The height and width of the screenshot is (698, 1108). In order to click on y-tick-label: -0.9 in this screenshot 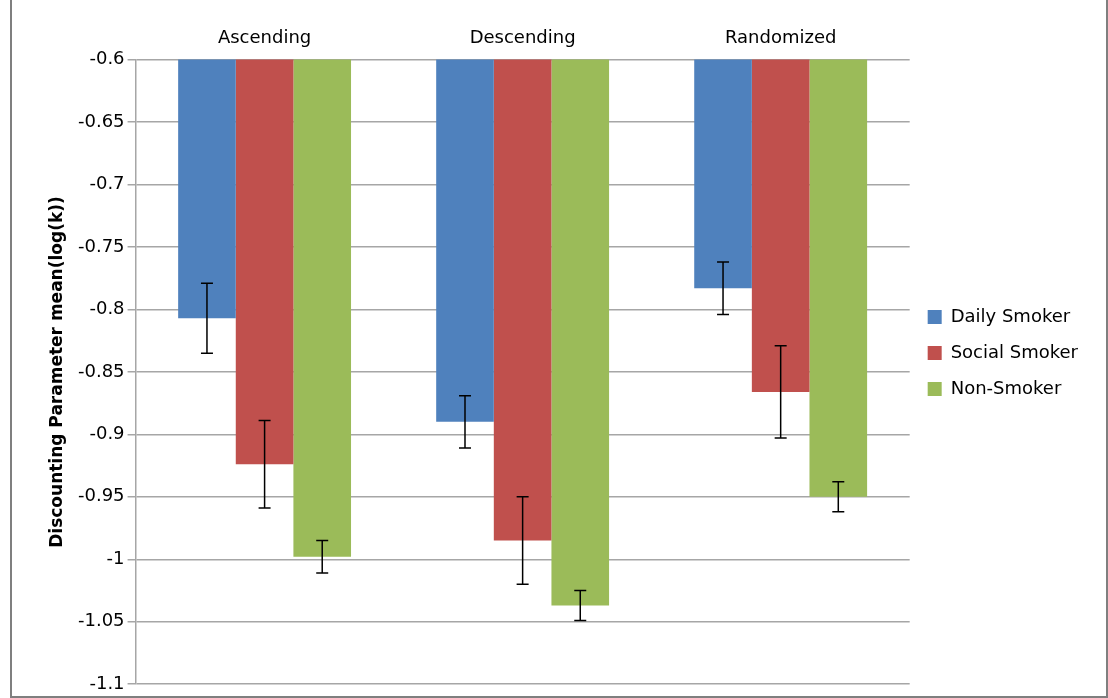, I will do `click(107, 433)`.